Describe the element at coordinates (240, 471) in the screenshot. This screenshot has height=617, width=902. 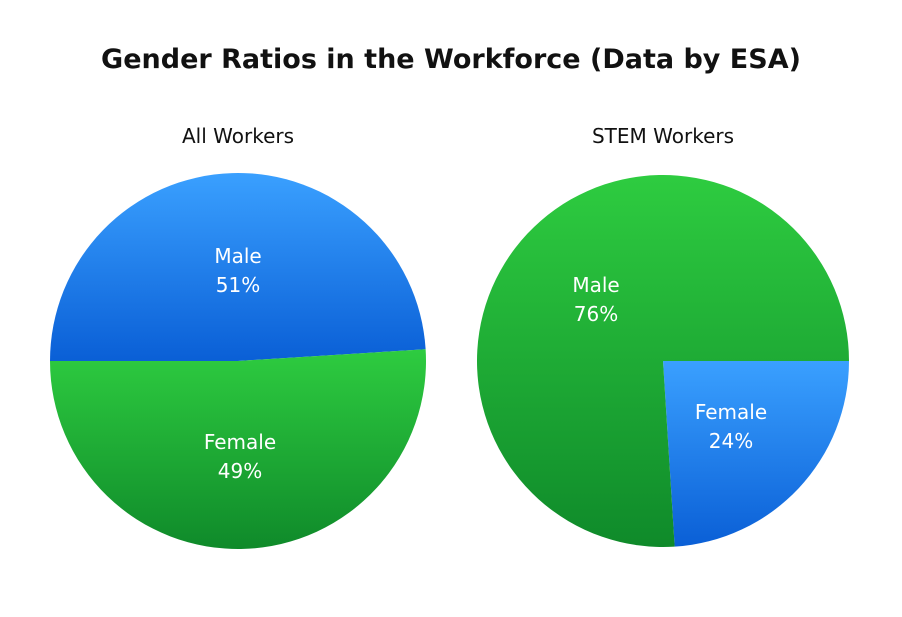
I see `slice-value-female: 49%` at that location.